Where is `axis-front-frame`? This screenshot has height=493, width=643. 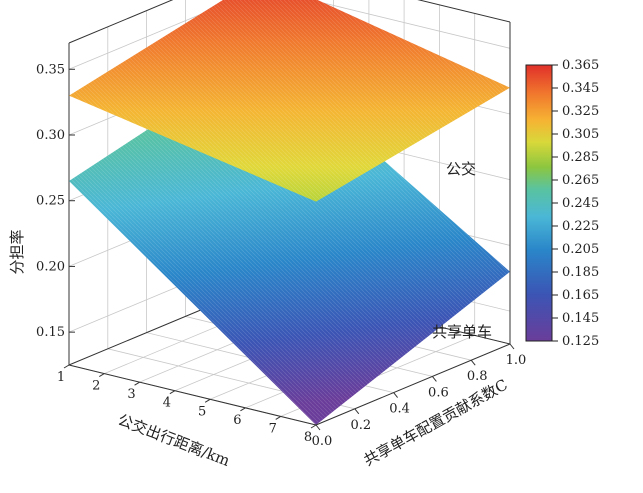 axis-front-frame is located at coordinates (289, 384).